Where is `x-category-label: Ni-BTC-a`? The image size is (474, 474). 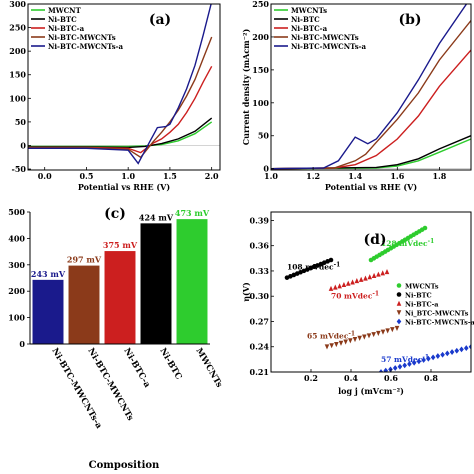 x-category-label: Ni-BTC-a is located at coordinates (136, 368).